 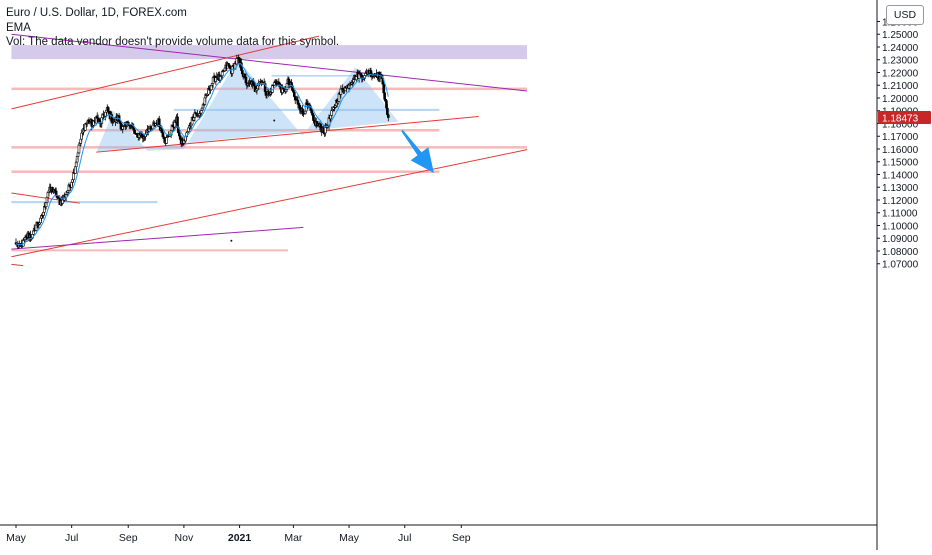 What do you see at coordinates (900, 150) in the screenshot?
I see `y-tick-label: 1.16000` at bounding box center [900, 150].